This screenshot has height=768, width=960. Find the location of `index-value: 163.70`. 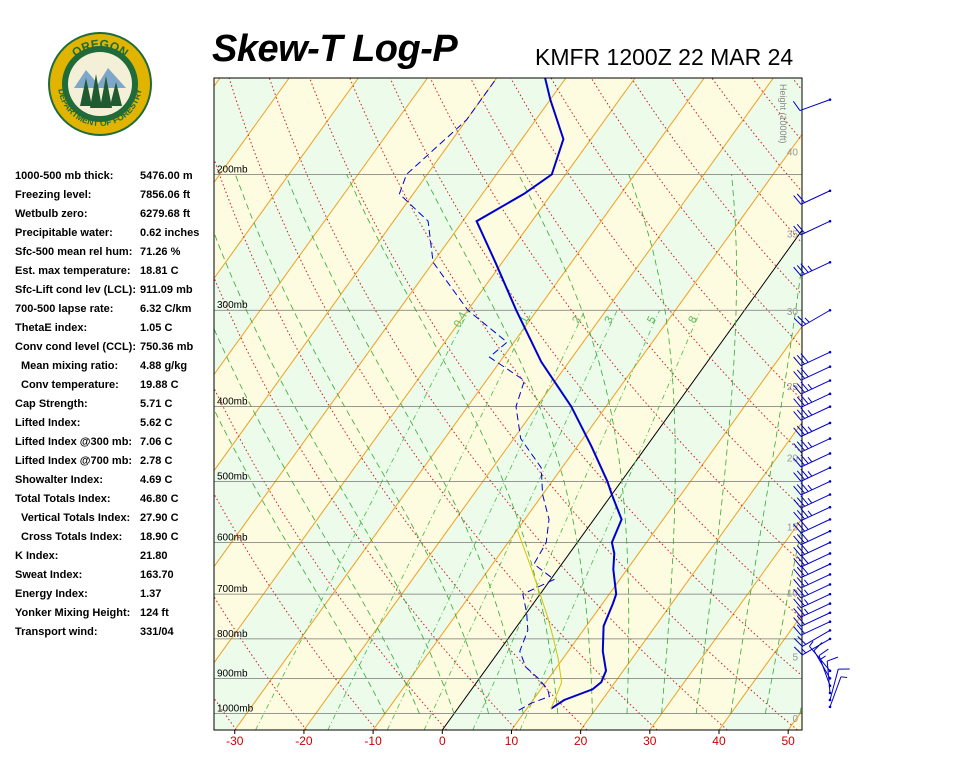

index-value: 163.70 is located at coordinates (157, 575).